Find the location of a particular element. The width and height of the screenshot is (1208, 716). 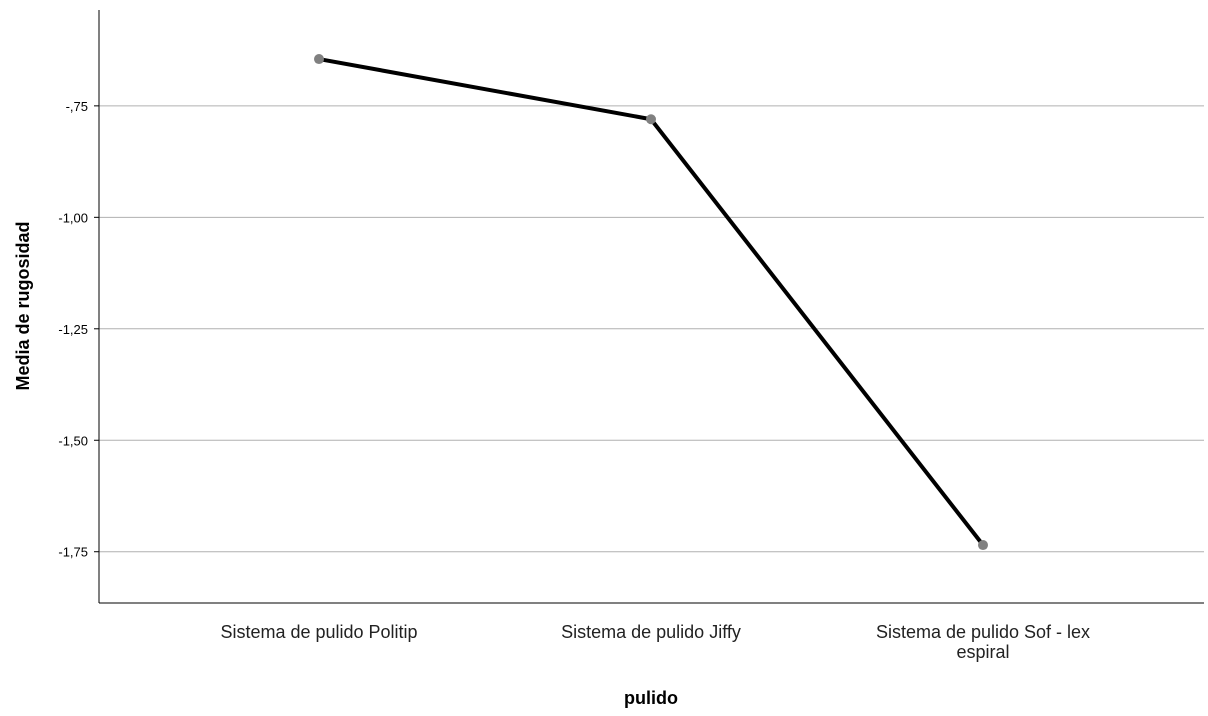

x-category-label-line: Sistema de pulido Sof - lex is located at coordinates (983, 632).